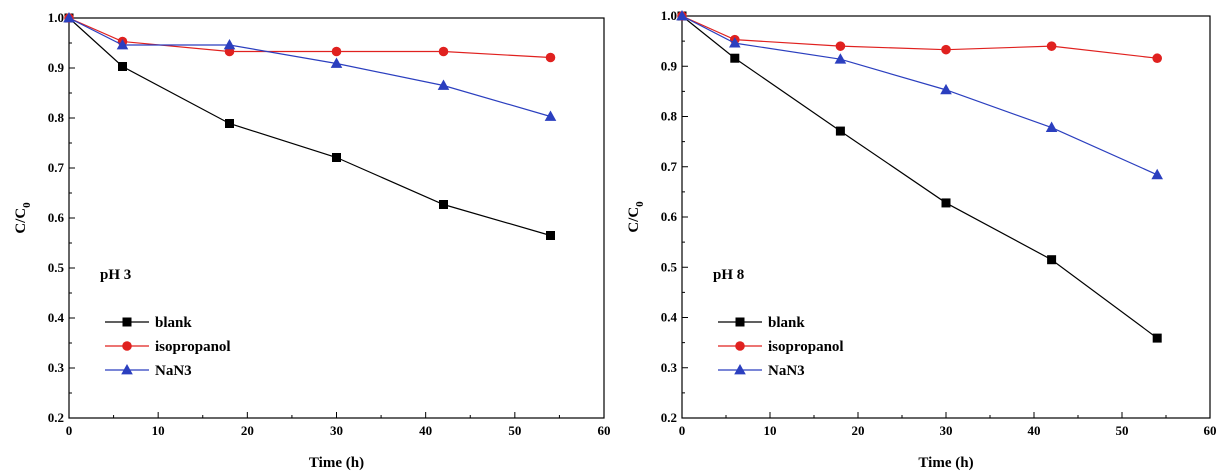 This screenshot has width=1218, height=473. What do you see at coordinates (56, 317) in the screenshot?
I see `y-tick-label: 0.4` at bounding box center [56, 317].